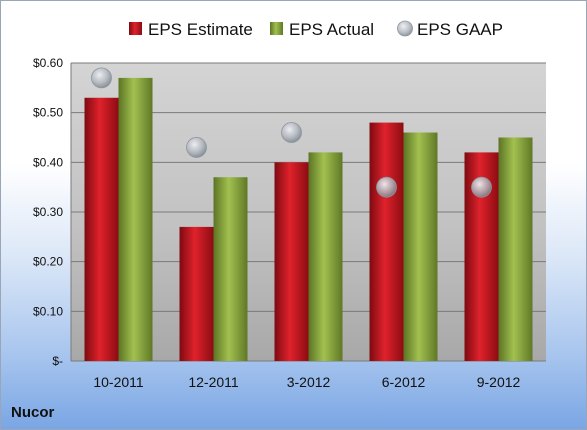 The width and height of the screenshot is (587, 430). Describe the element at coordinates (48, 113) in the screenshot. I see `y-tick-label: $0.50` at that location.